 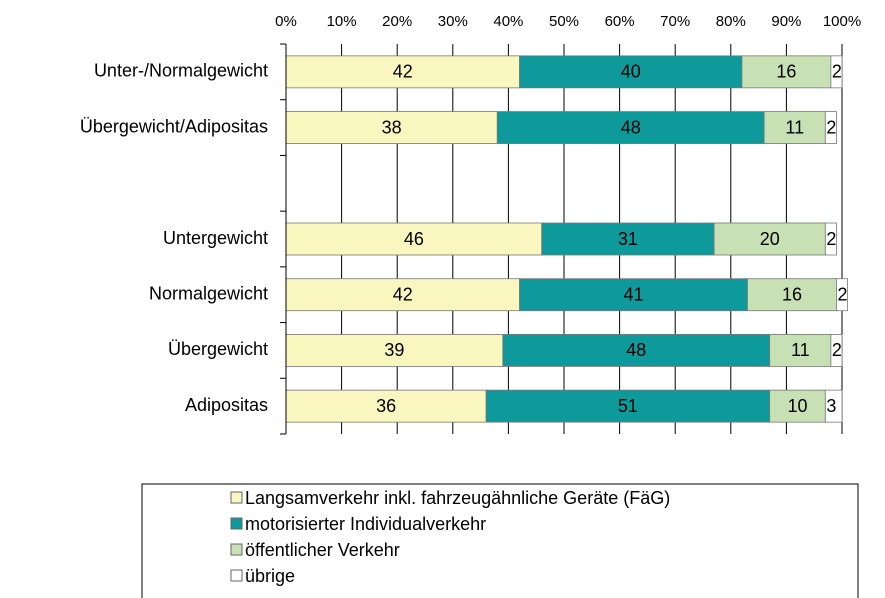 I want to click on data-label: 51, so click(x=628, y=406).